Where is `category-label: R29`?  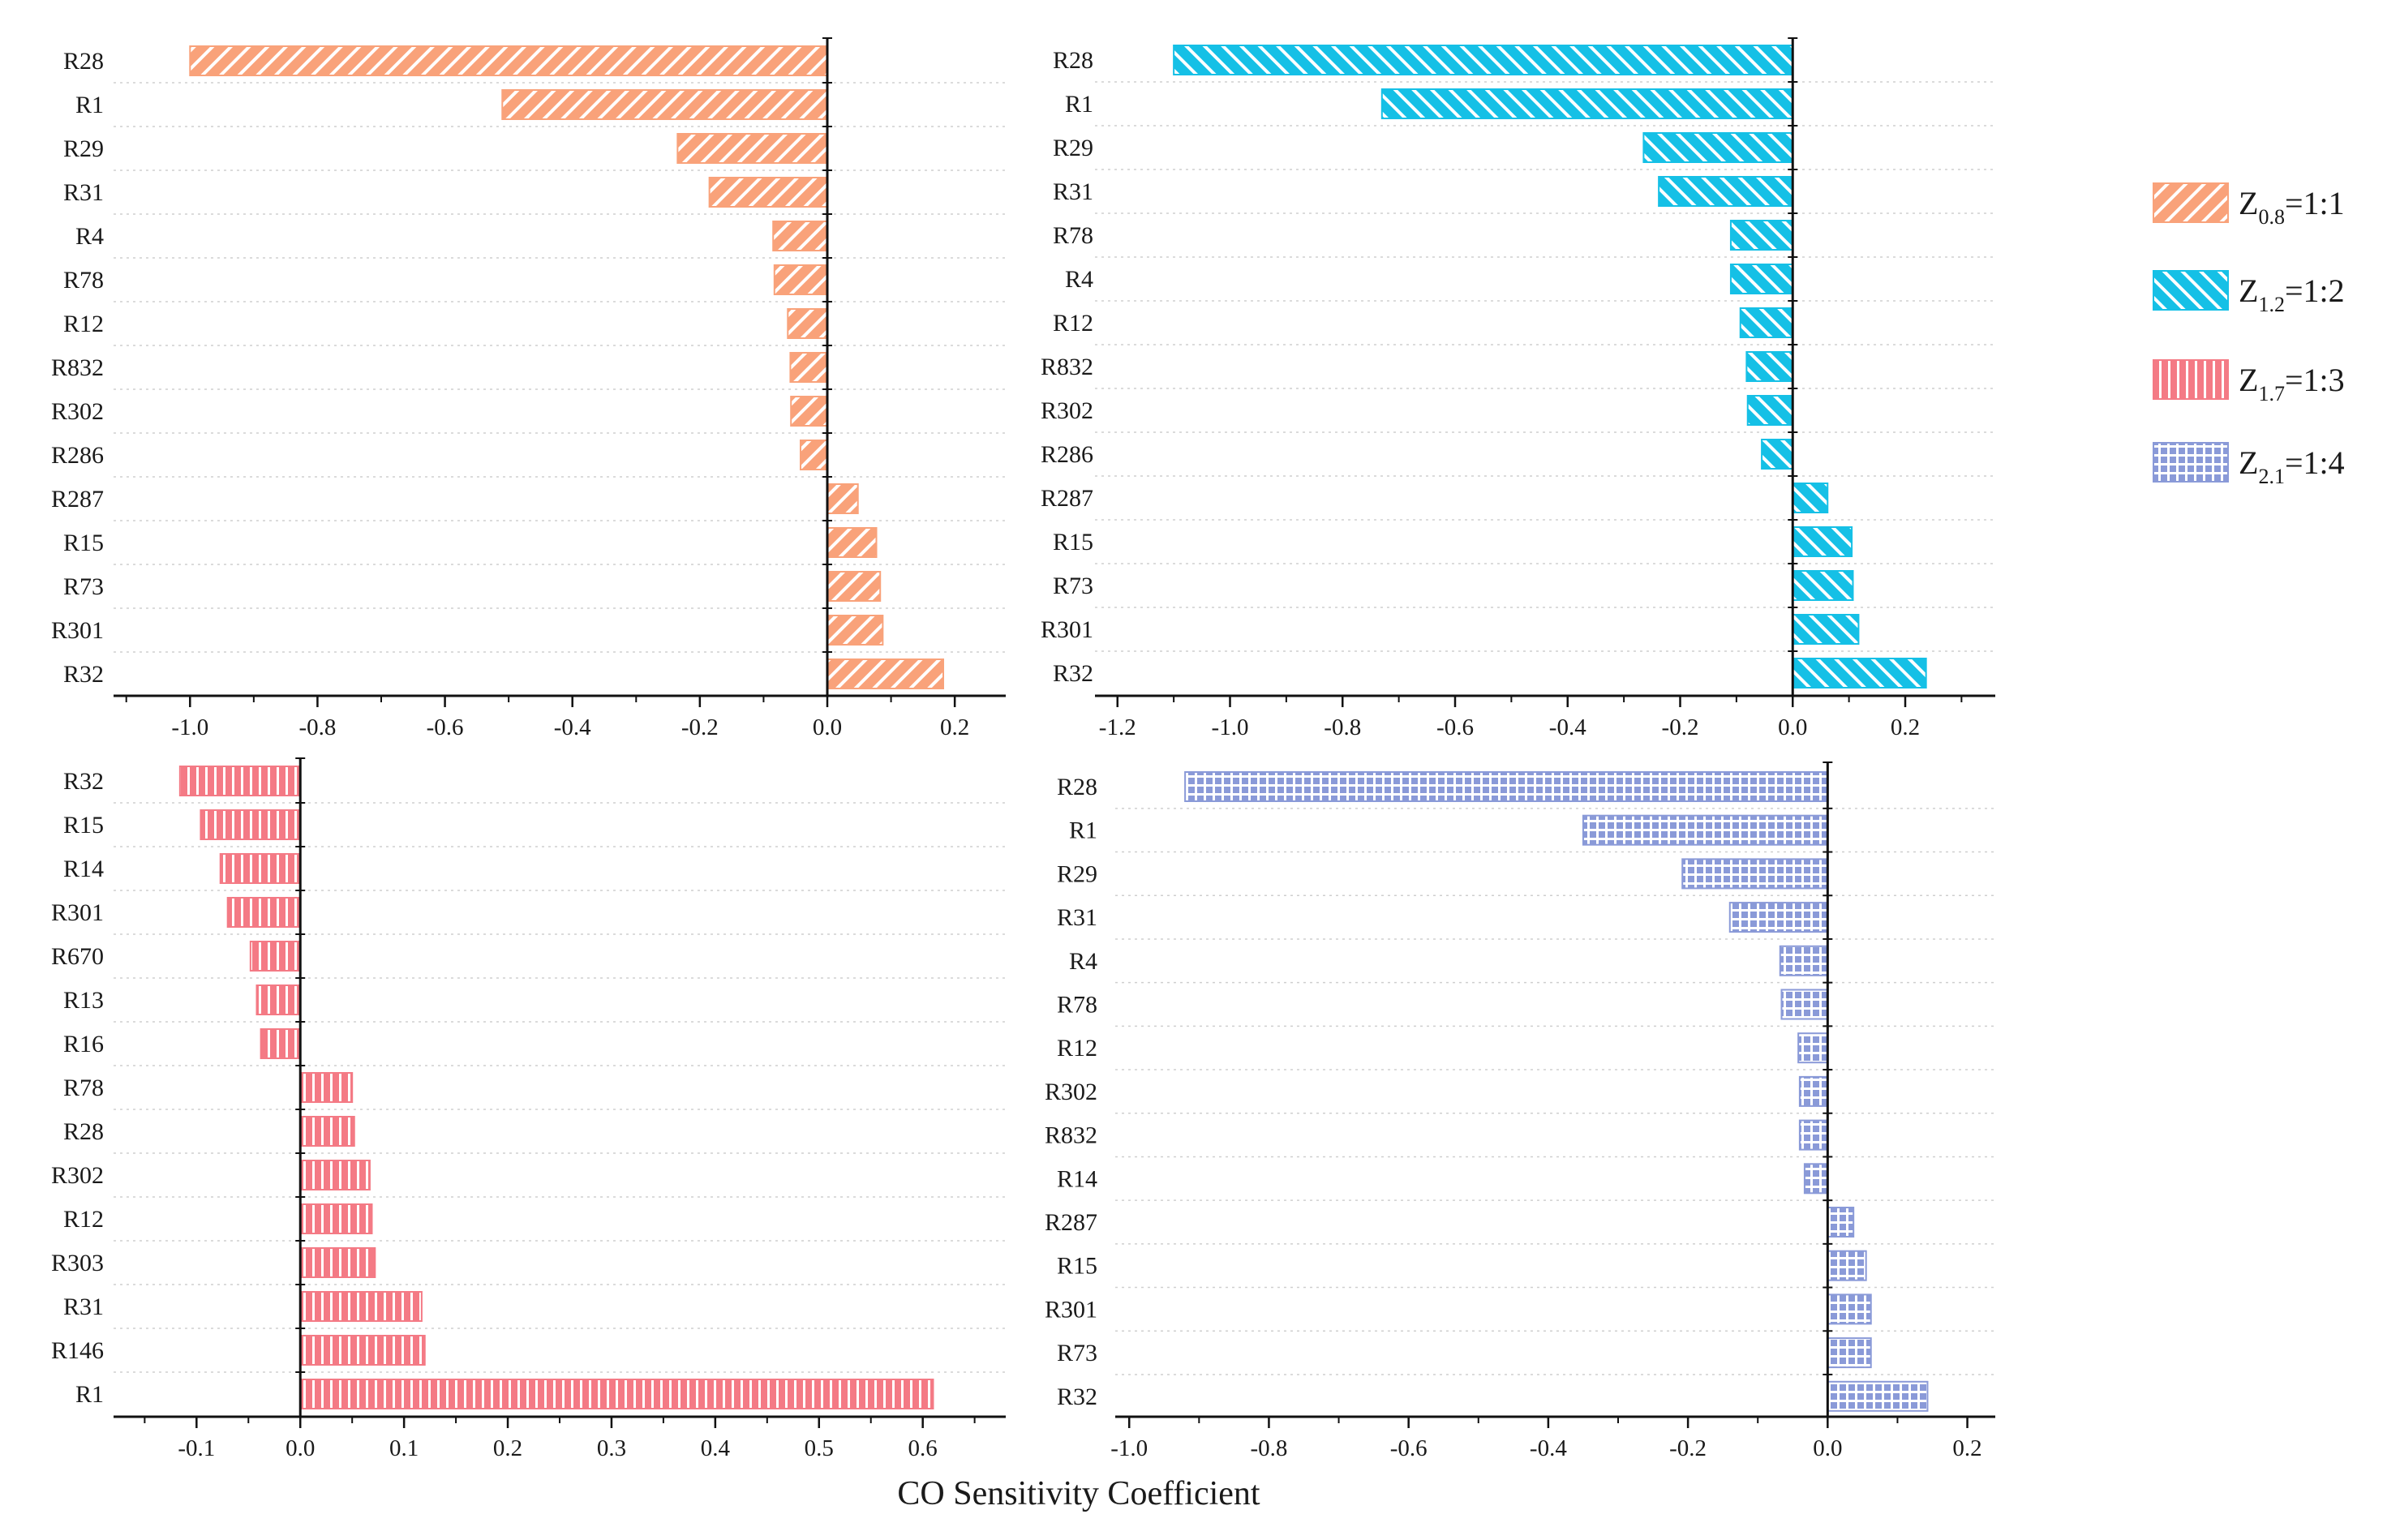 category-label: R29 is located at coordinates (1077, 873).